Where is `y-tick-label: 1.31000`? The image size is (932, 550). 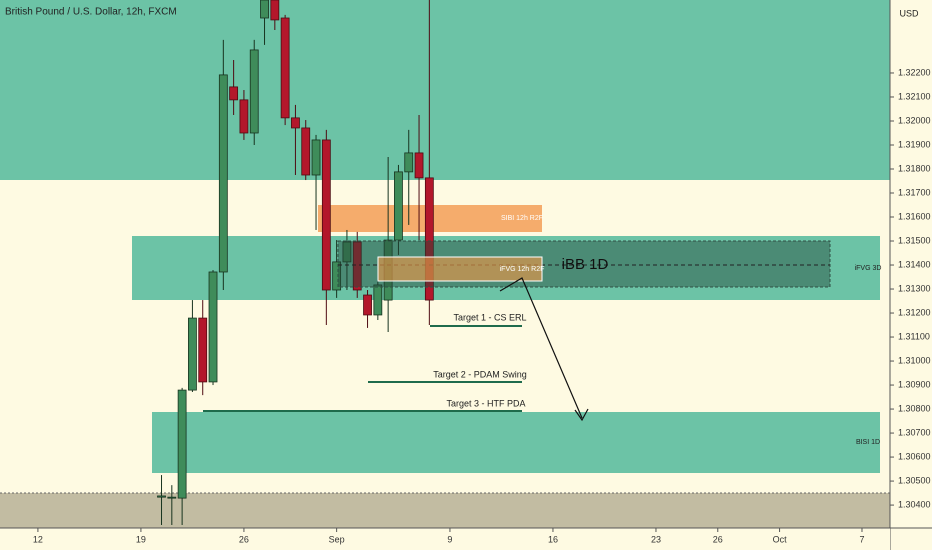
y-tick-label: 1.31000 is located at coordinates (914, 360).